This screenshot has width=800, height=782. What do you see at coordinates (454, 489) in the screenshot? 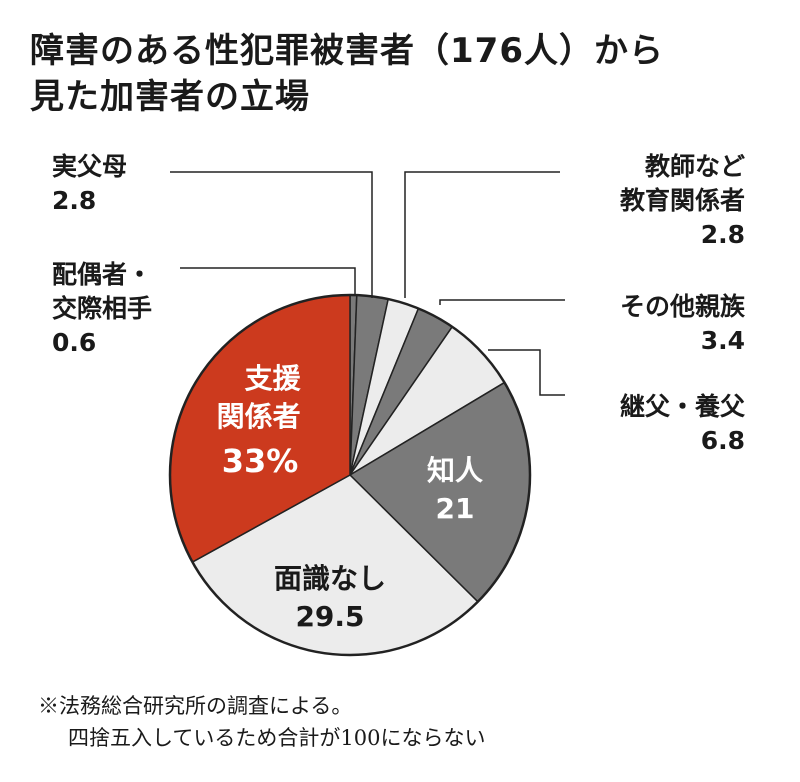
I see `label-acquaintance: 知人 21` at bounding box center [454, 489].